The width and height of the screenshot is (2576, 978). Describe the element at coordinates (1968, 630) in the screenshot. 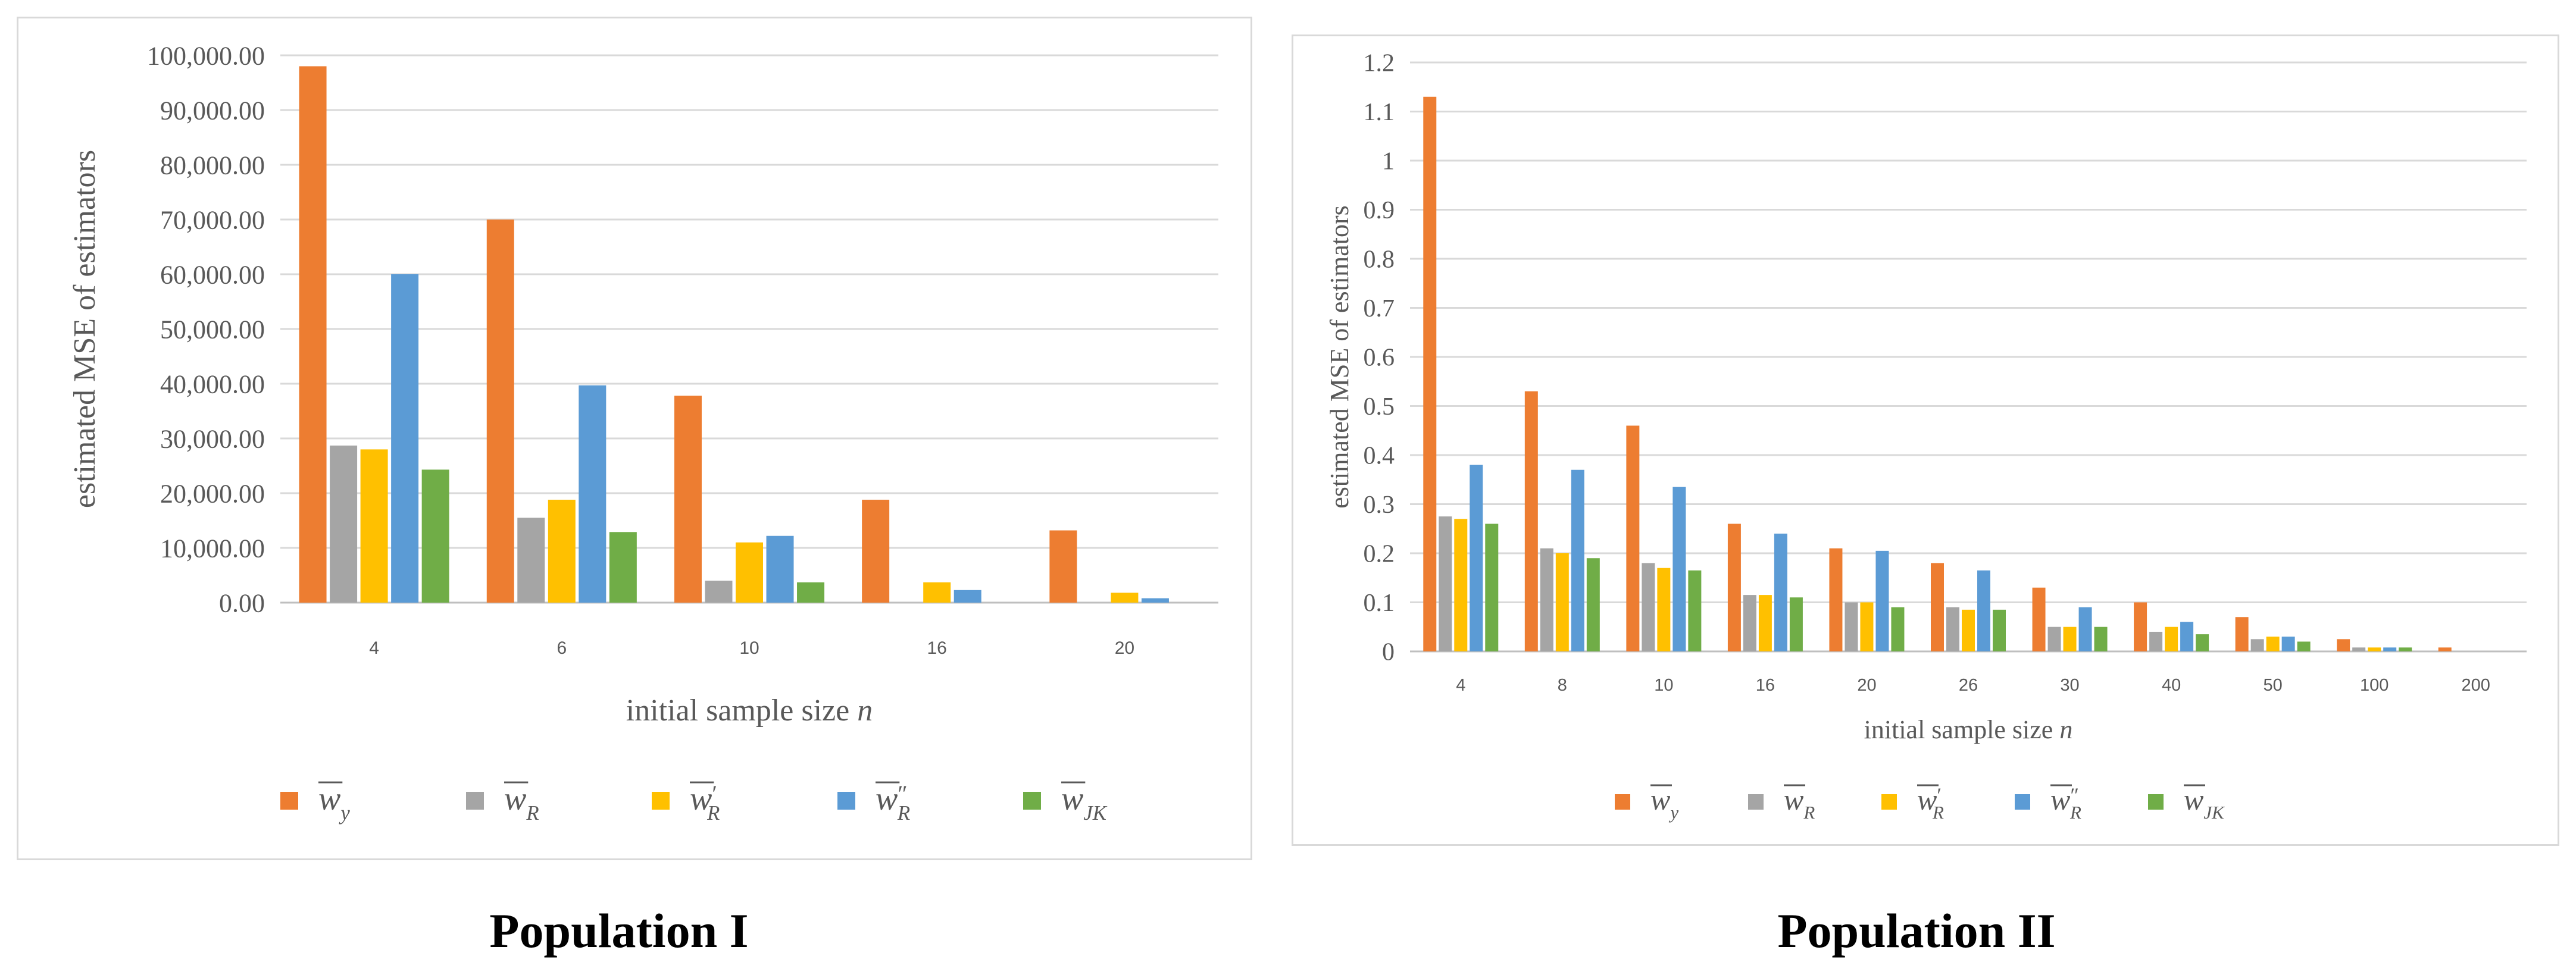

I see `bar-w_Rp-n26` at that location.